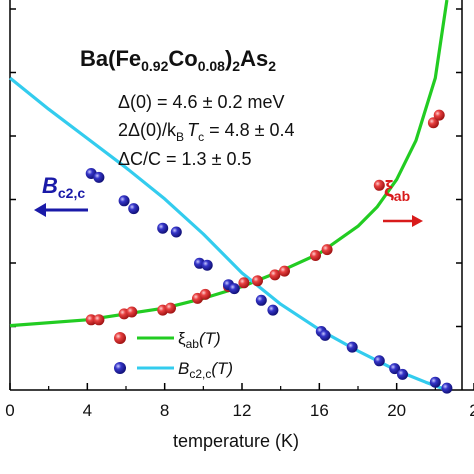 This screenshot has width=474, height=474. I want to click on xi-arrow-label-base: ξ, so click(389, 188).